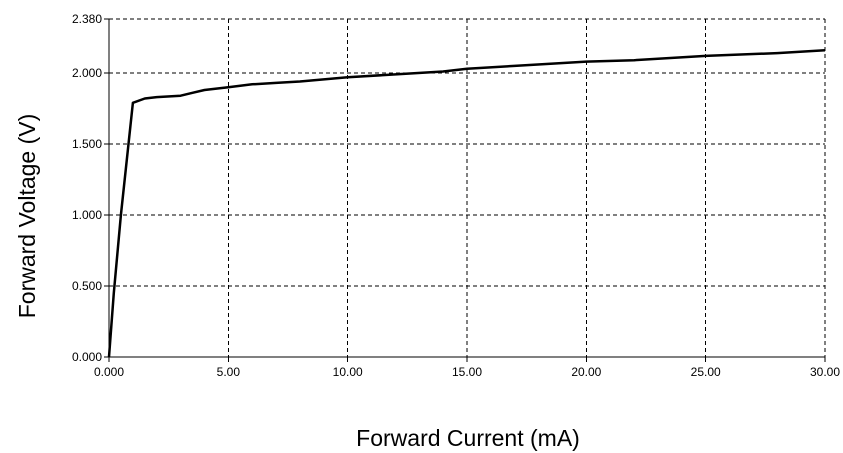  Describe the element at coordinates (706, 372) in the screenshot. I see `x-tick-label-5: 25.00` at that location.